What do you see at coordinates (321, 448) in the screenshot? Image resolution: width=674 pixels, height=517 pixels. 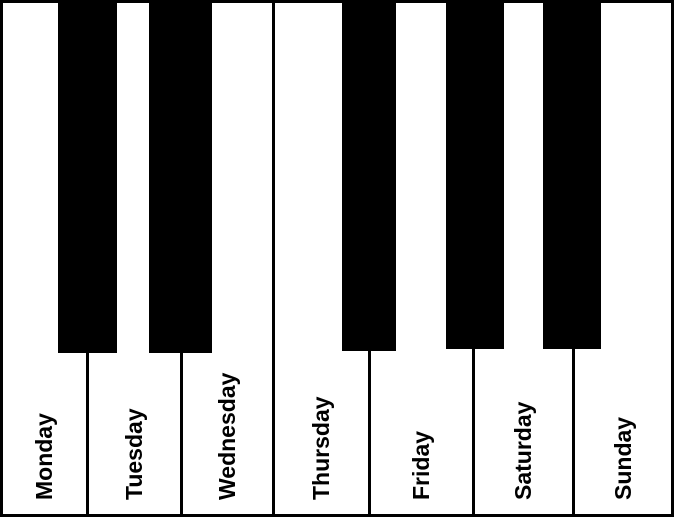 I see `key-label-thursday: Thursday` at bounding box center [321, 448].